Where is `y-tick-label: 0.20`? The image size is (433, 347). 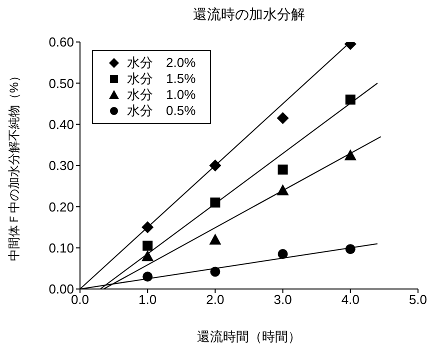 y-tick-label: 0.20 is located at coordinates (61, 206).